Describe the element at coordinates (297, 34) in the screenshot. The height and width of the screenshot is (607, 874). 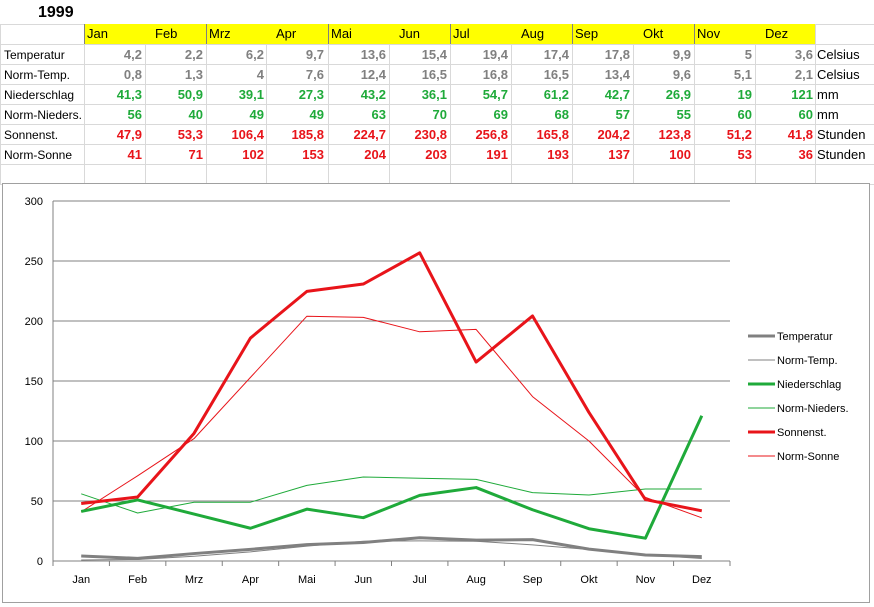
I see `month-header-apr: Apr` at that location.